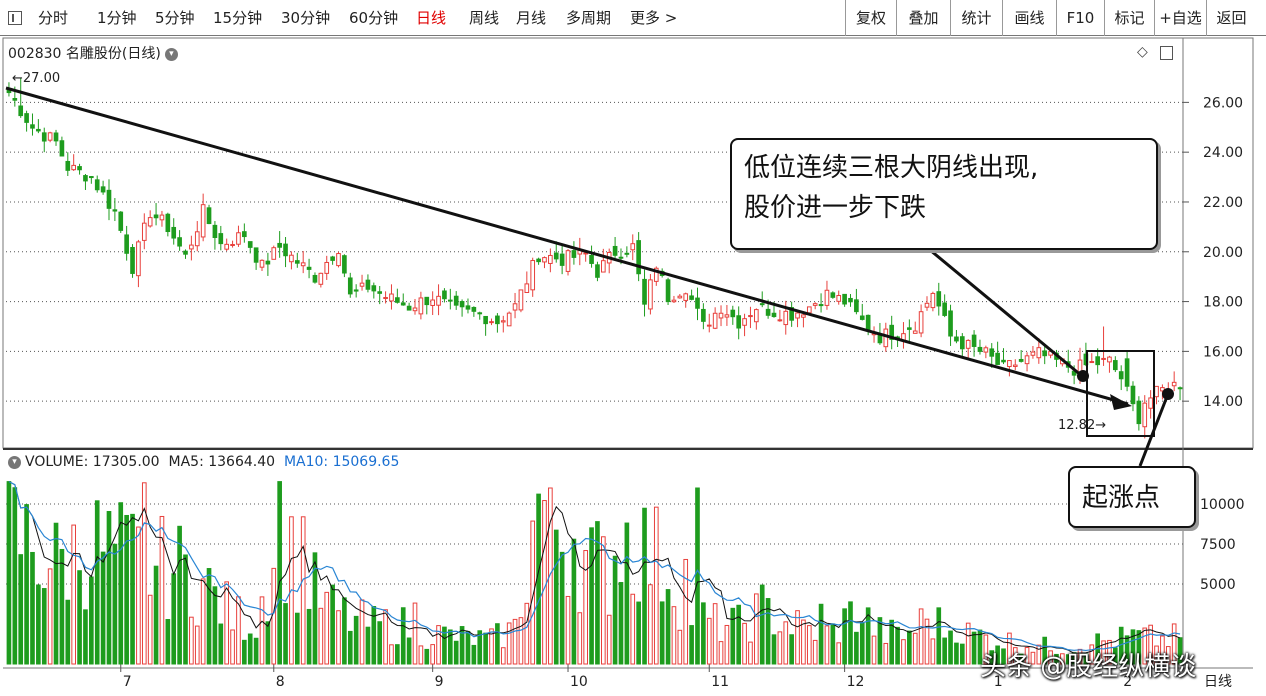 This screenshot has height=696, width=1266. What do you see at coordinates (484, 18) in the screenshot?
I see `period-tab-7: 周线` at bounding box center [484, 18].